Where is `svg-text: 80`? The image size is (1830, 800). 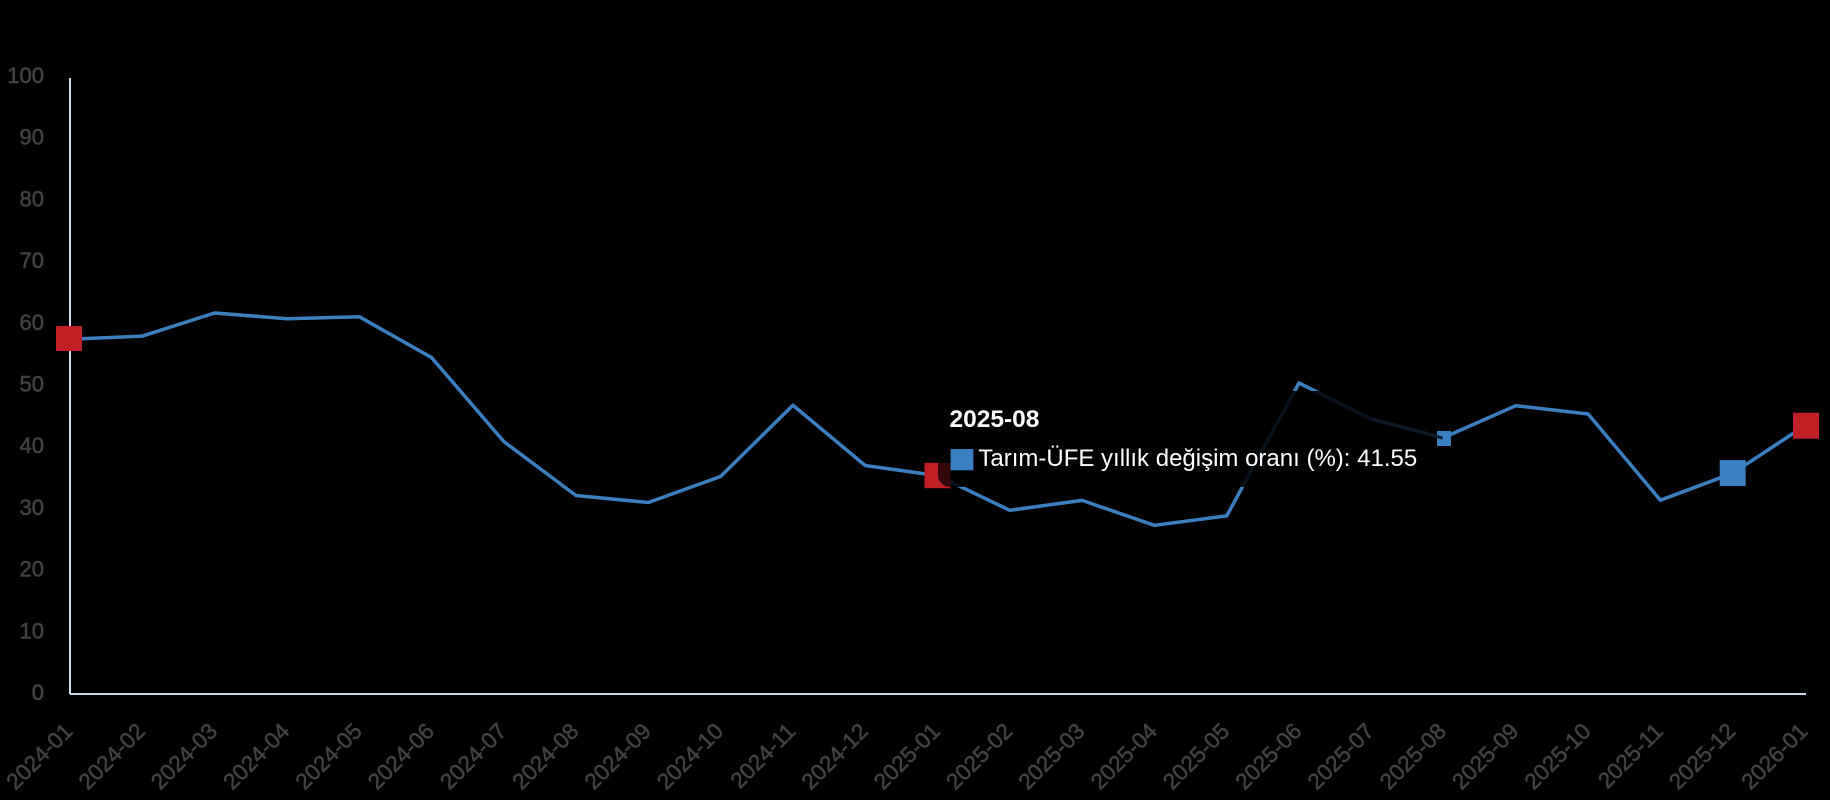 svg-text: 80 is located at coordinates (32, 198).